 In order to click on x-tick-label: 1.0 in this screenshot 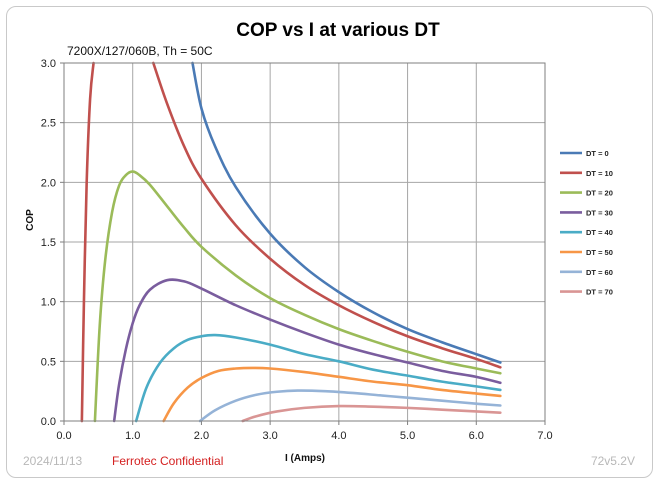, I will do `click(132, 436)`.